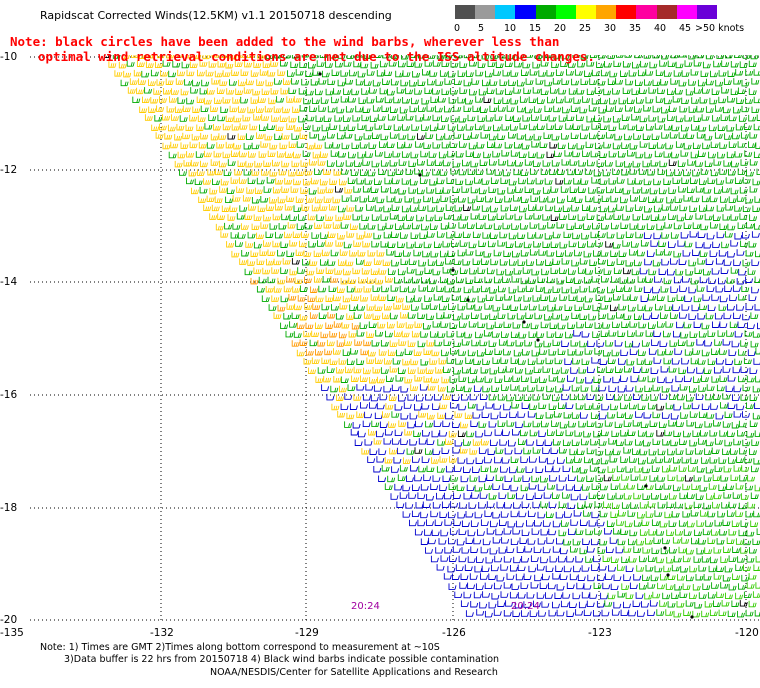 The image size is (760, 688). I want to click on longitude-label: -129, so click(307, 633).